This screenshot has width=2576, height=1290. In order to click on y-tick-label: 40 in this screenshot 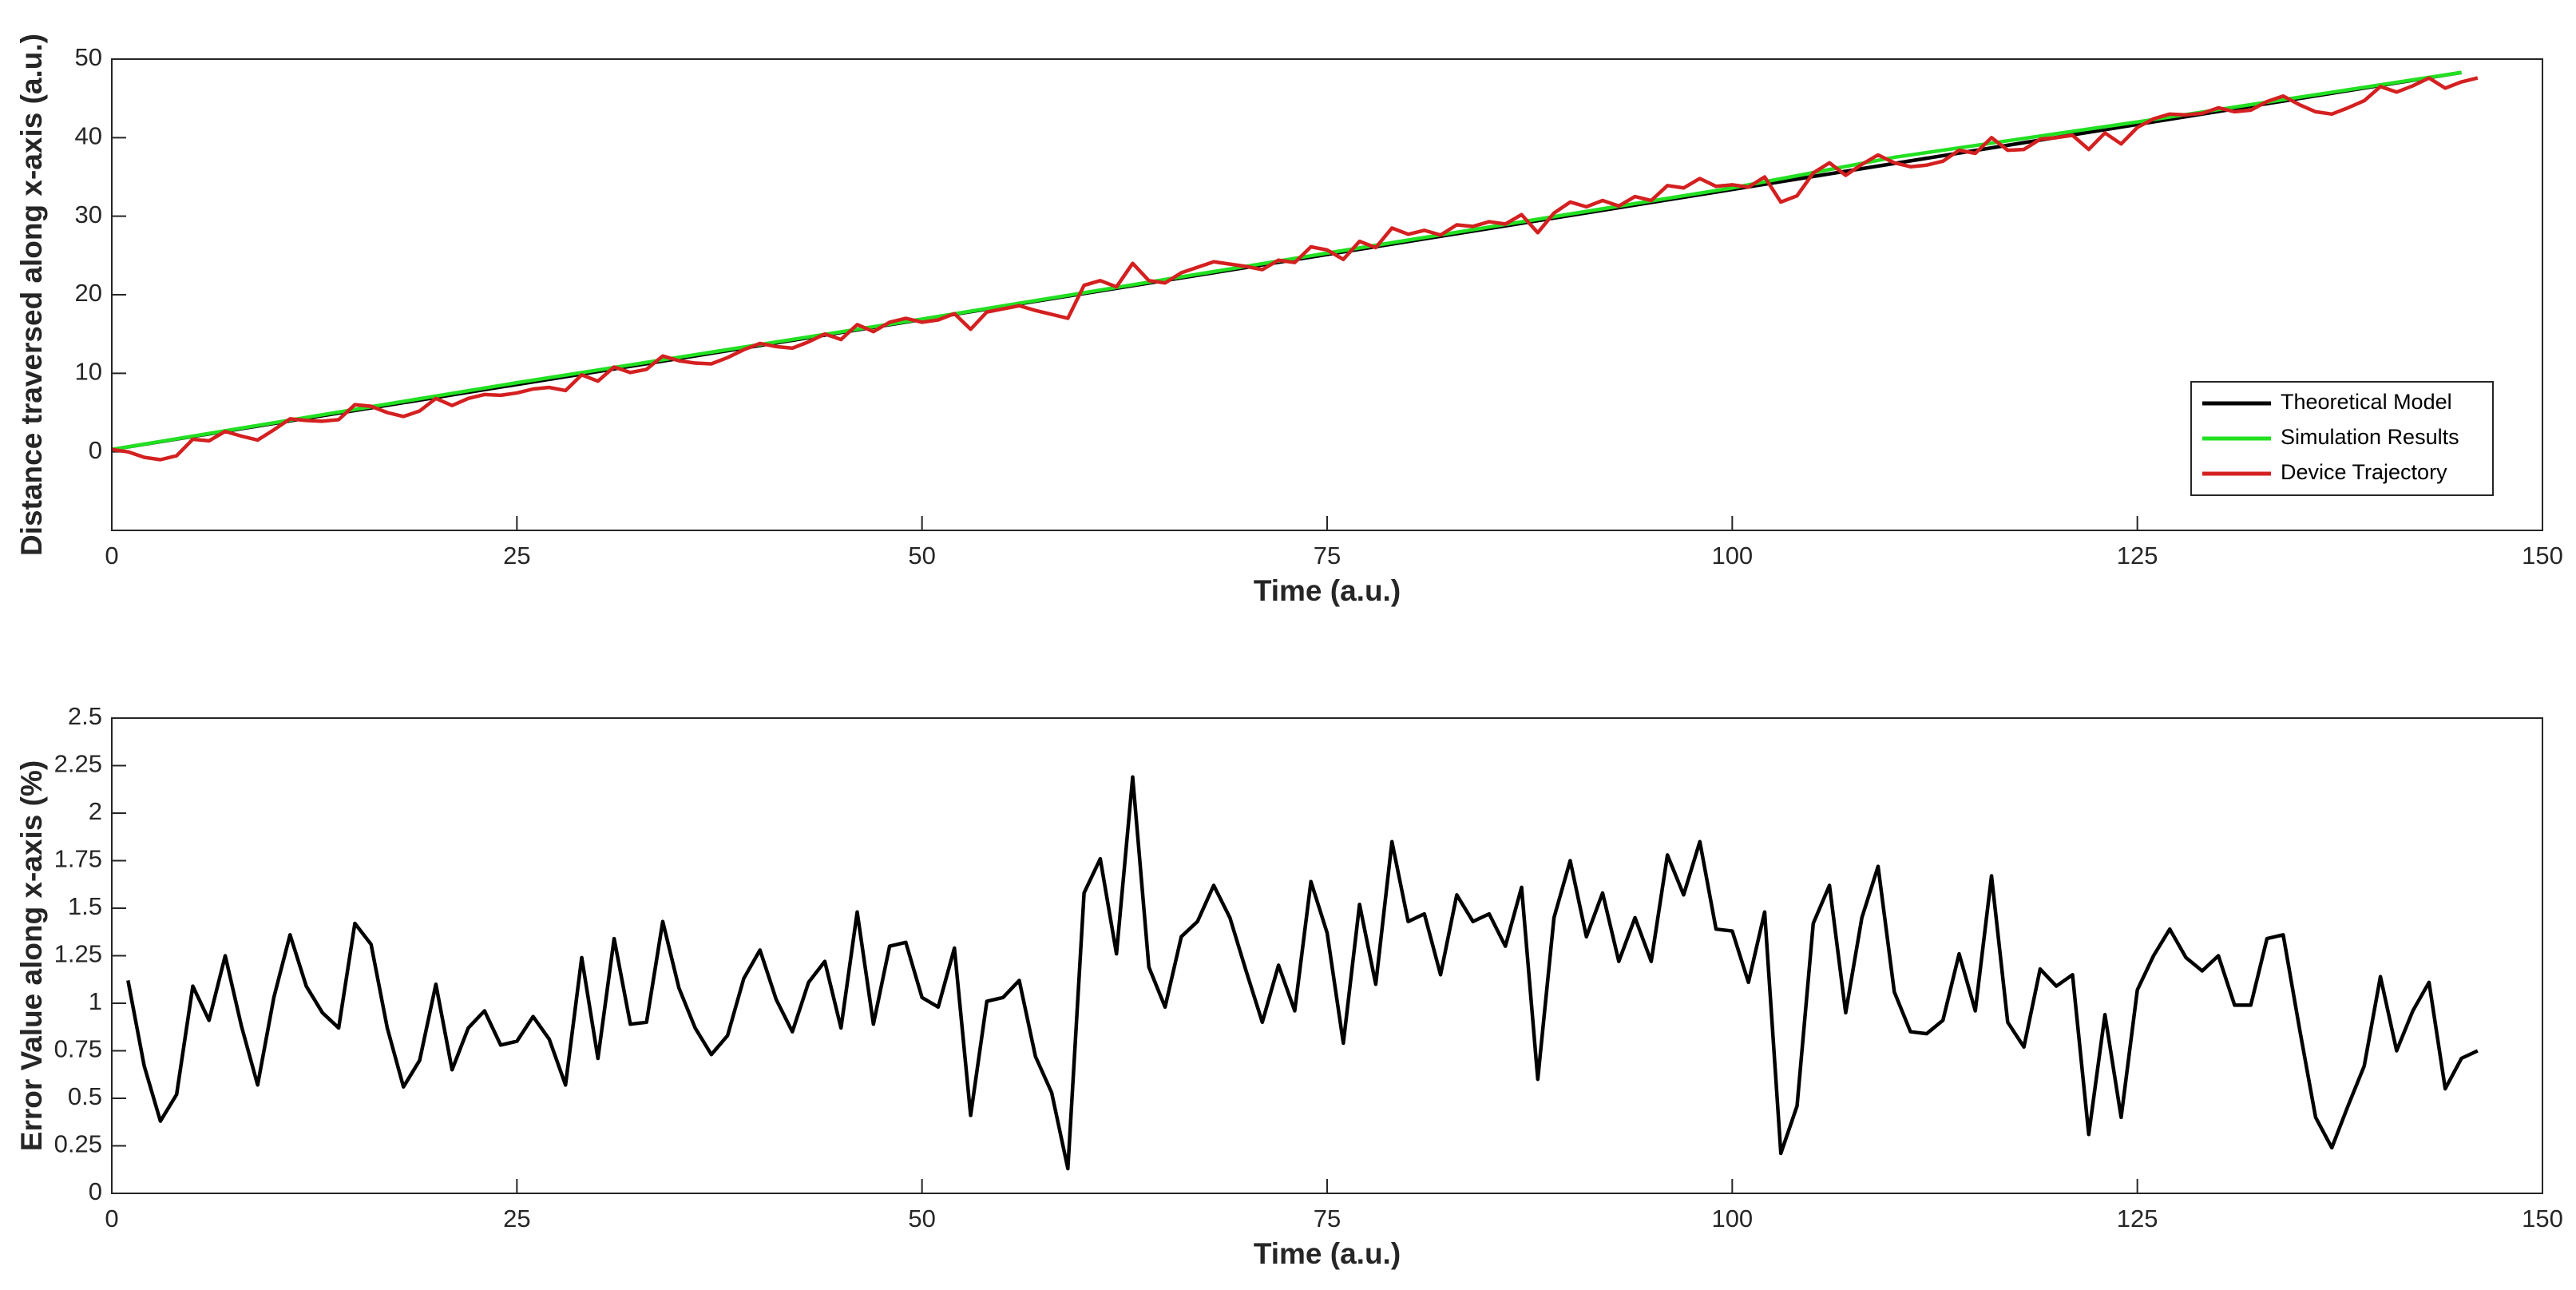, I will do `click(88, 136)`.